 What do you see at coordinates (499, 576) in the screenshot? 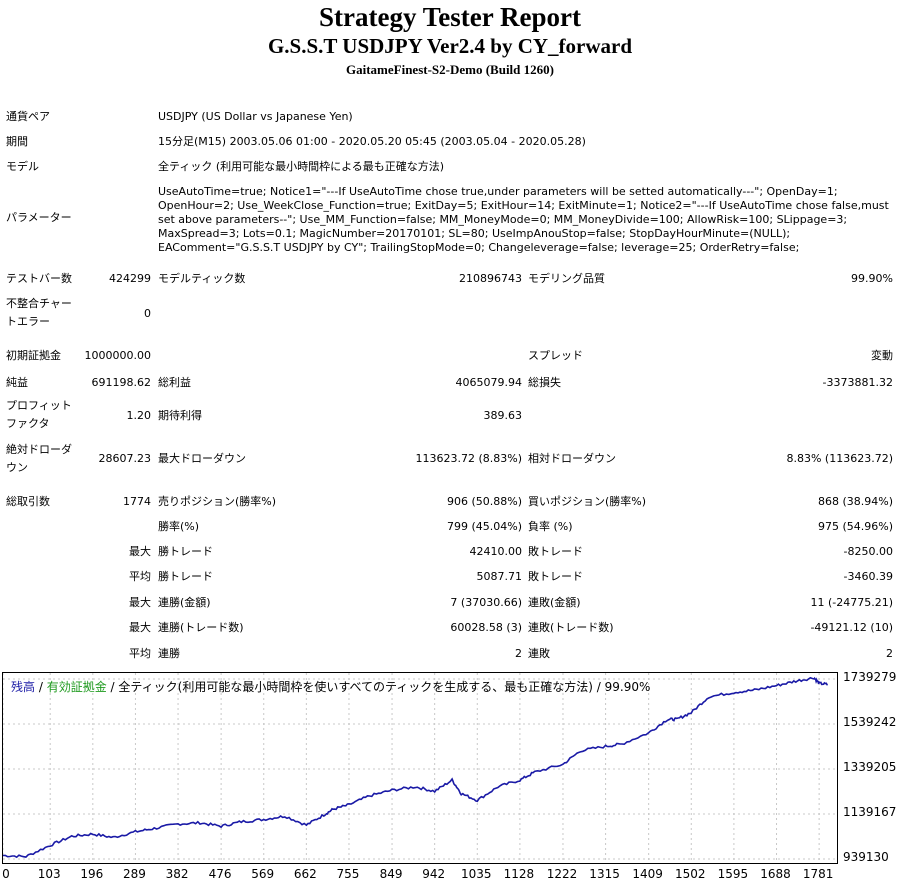
I see `avg-win-value: 5087.71` at bounding box center [499, 576].